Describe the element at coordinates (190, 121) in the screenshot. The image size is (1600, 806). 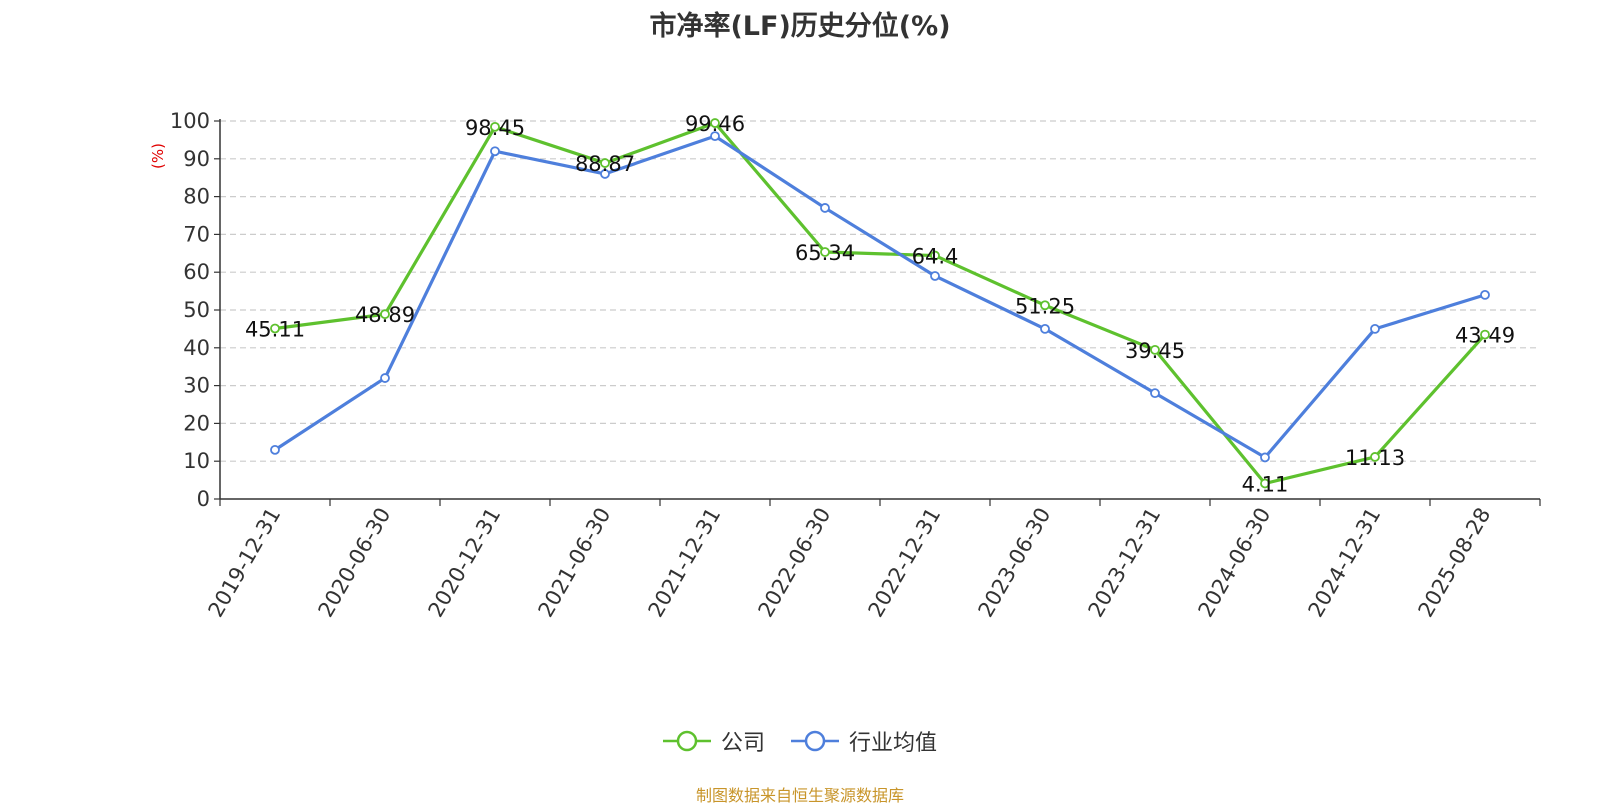
I see `y-tick-label: 100` at that location.